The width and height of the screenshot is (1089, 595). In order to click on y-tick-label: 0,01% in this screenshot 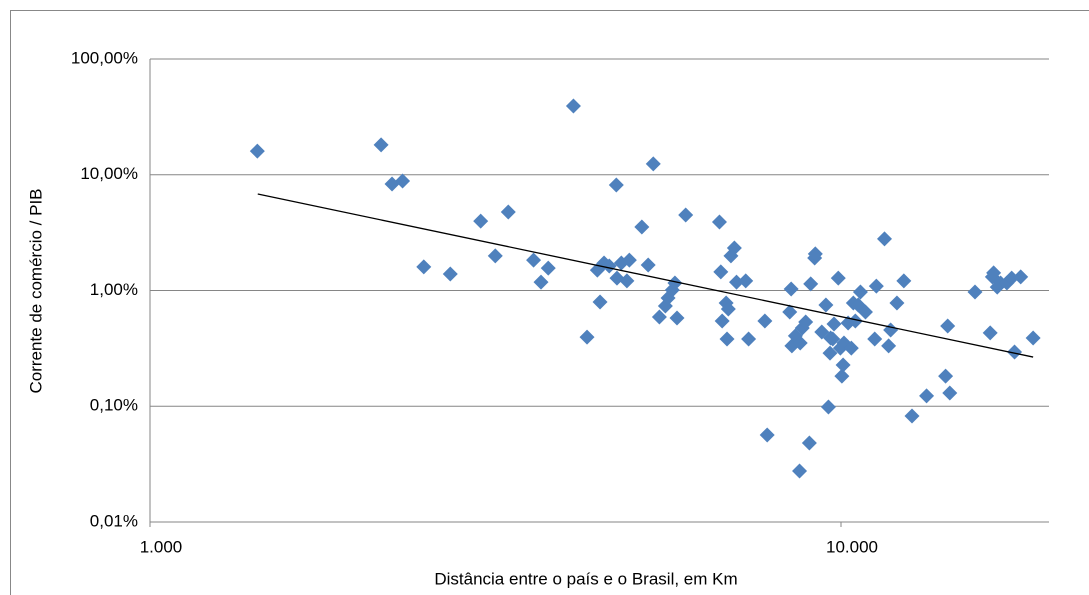, I will do `click(114, 520)`.